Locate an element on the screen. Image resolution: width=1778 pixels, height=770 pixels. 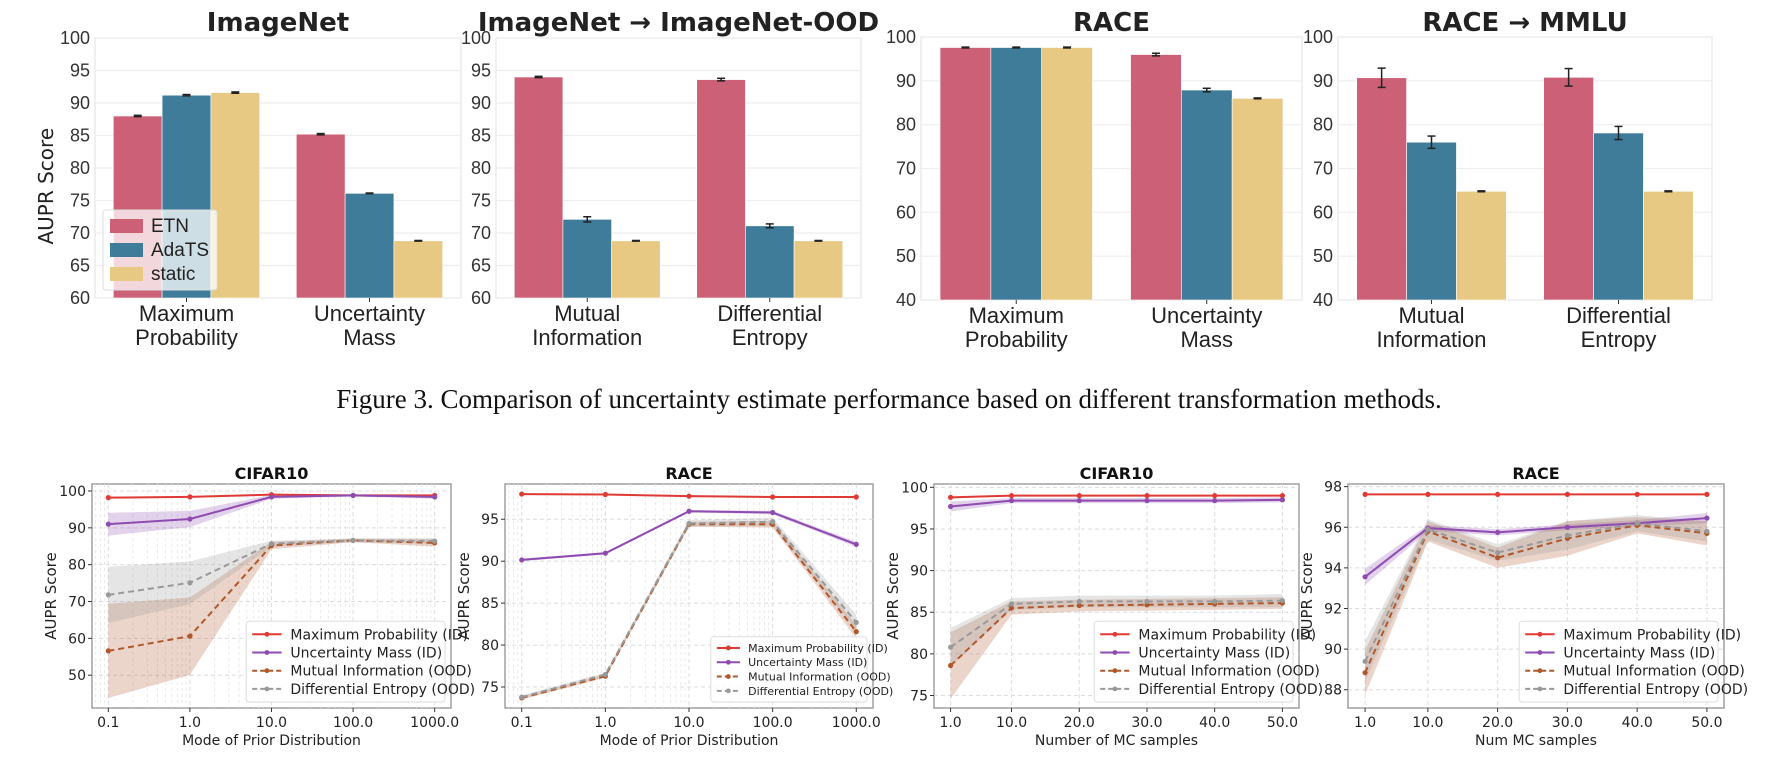
chart-title: CIFAR10 is located at coordinates (1117, 473).